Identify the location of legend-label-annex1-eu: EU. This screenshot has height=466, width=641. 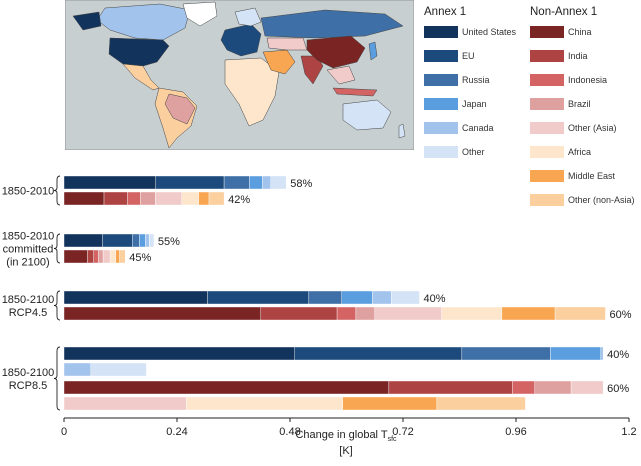
(468, 56).